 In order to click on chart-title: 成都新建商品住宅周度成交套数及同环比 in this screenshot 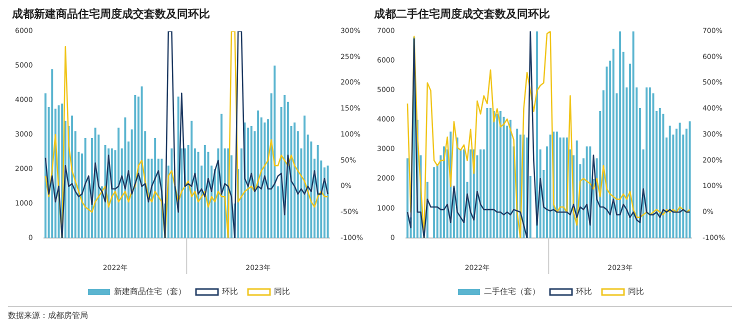, I will do `click(110, 13)`.